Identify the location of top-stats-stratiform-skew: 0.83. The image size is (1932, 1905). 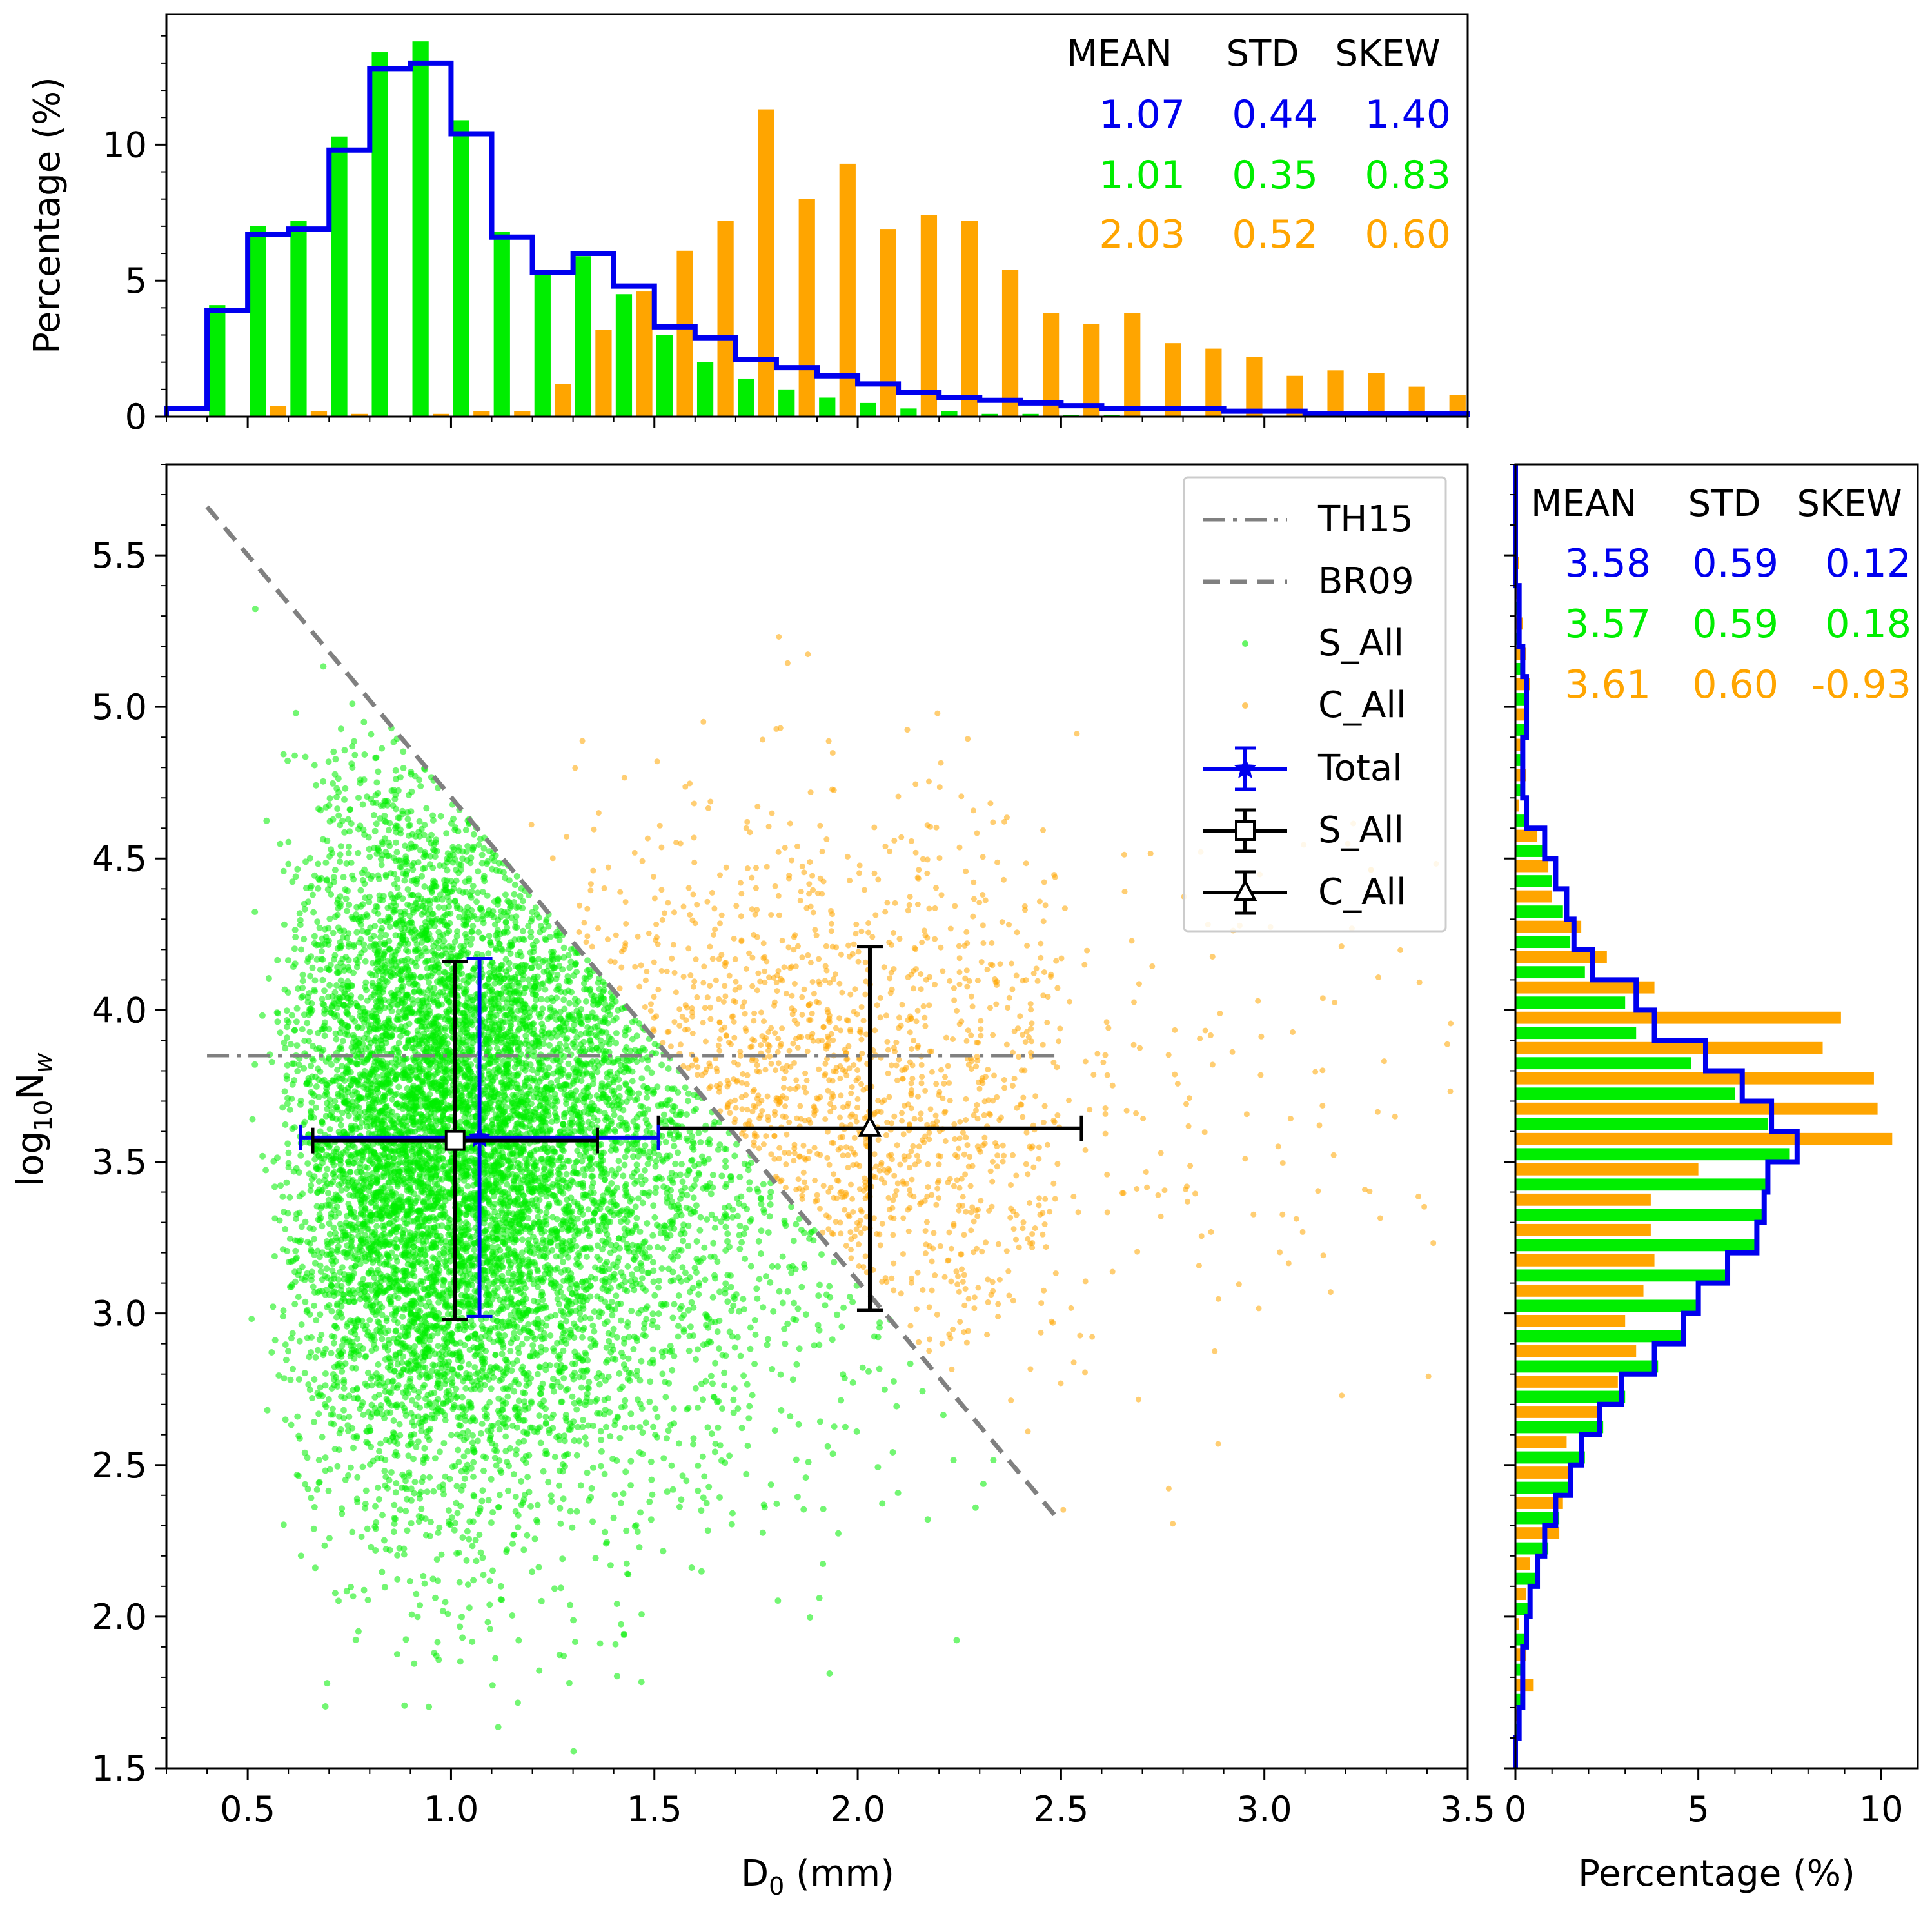
(1408, 175).